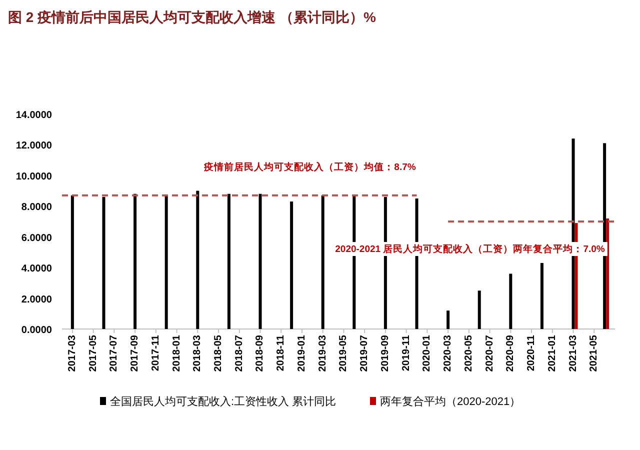  I want to click on x-tick-label: 2018-11, so click(281, 353).